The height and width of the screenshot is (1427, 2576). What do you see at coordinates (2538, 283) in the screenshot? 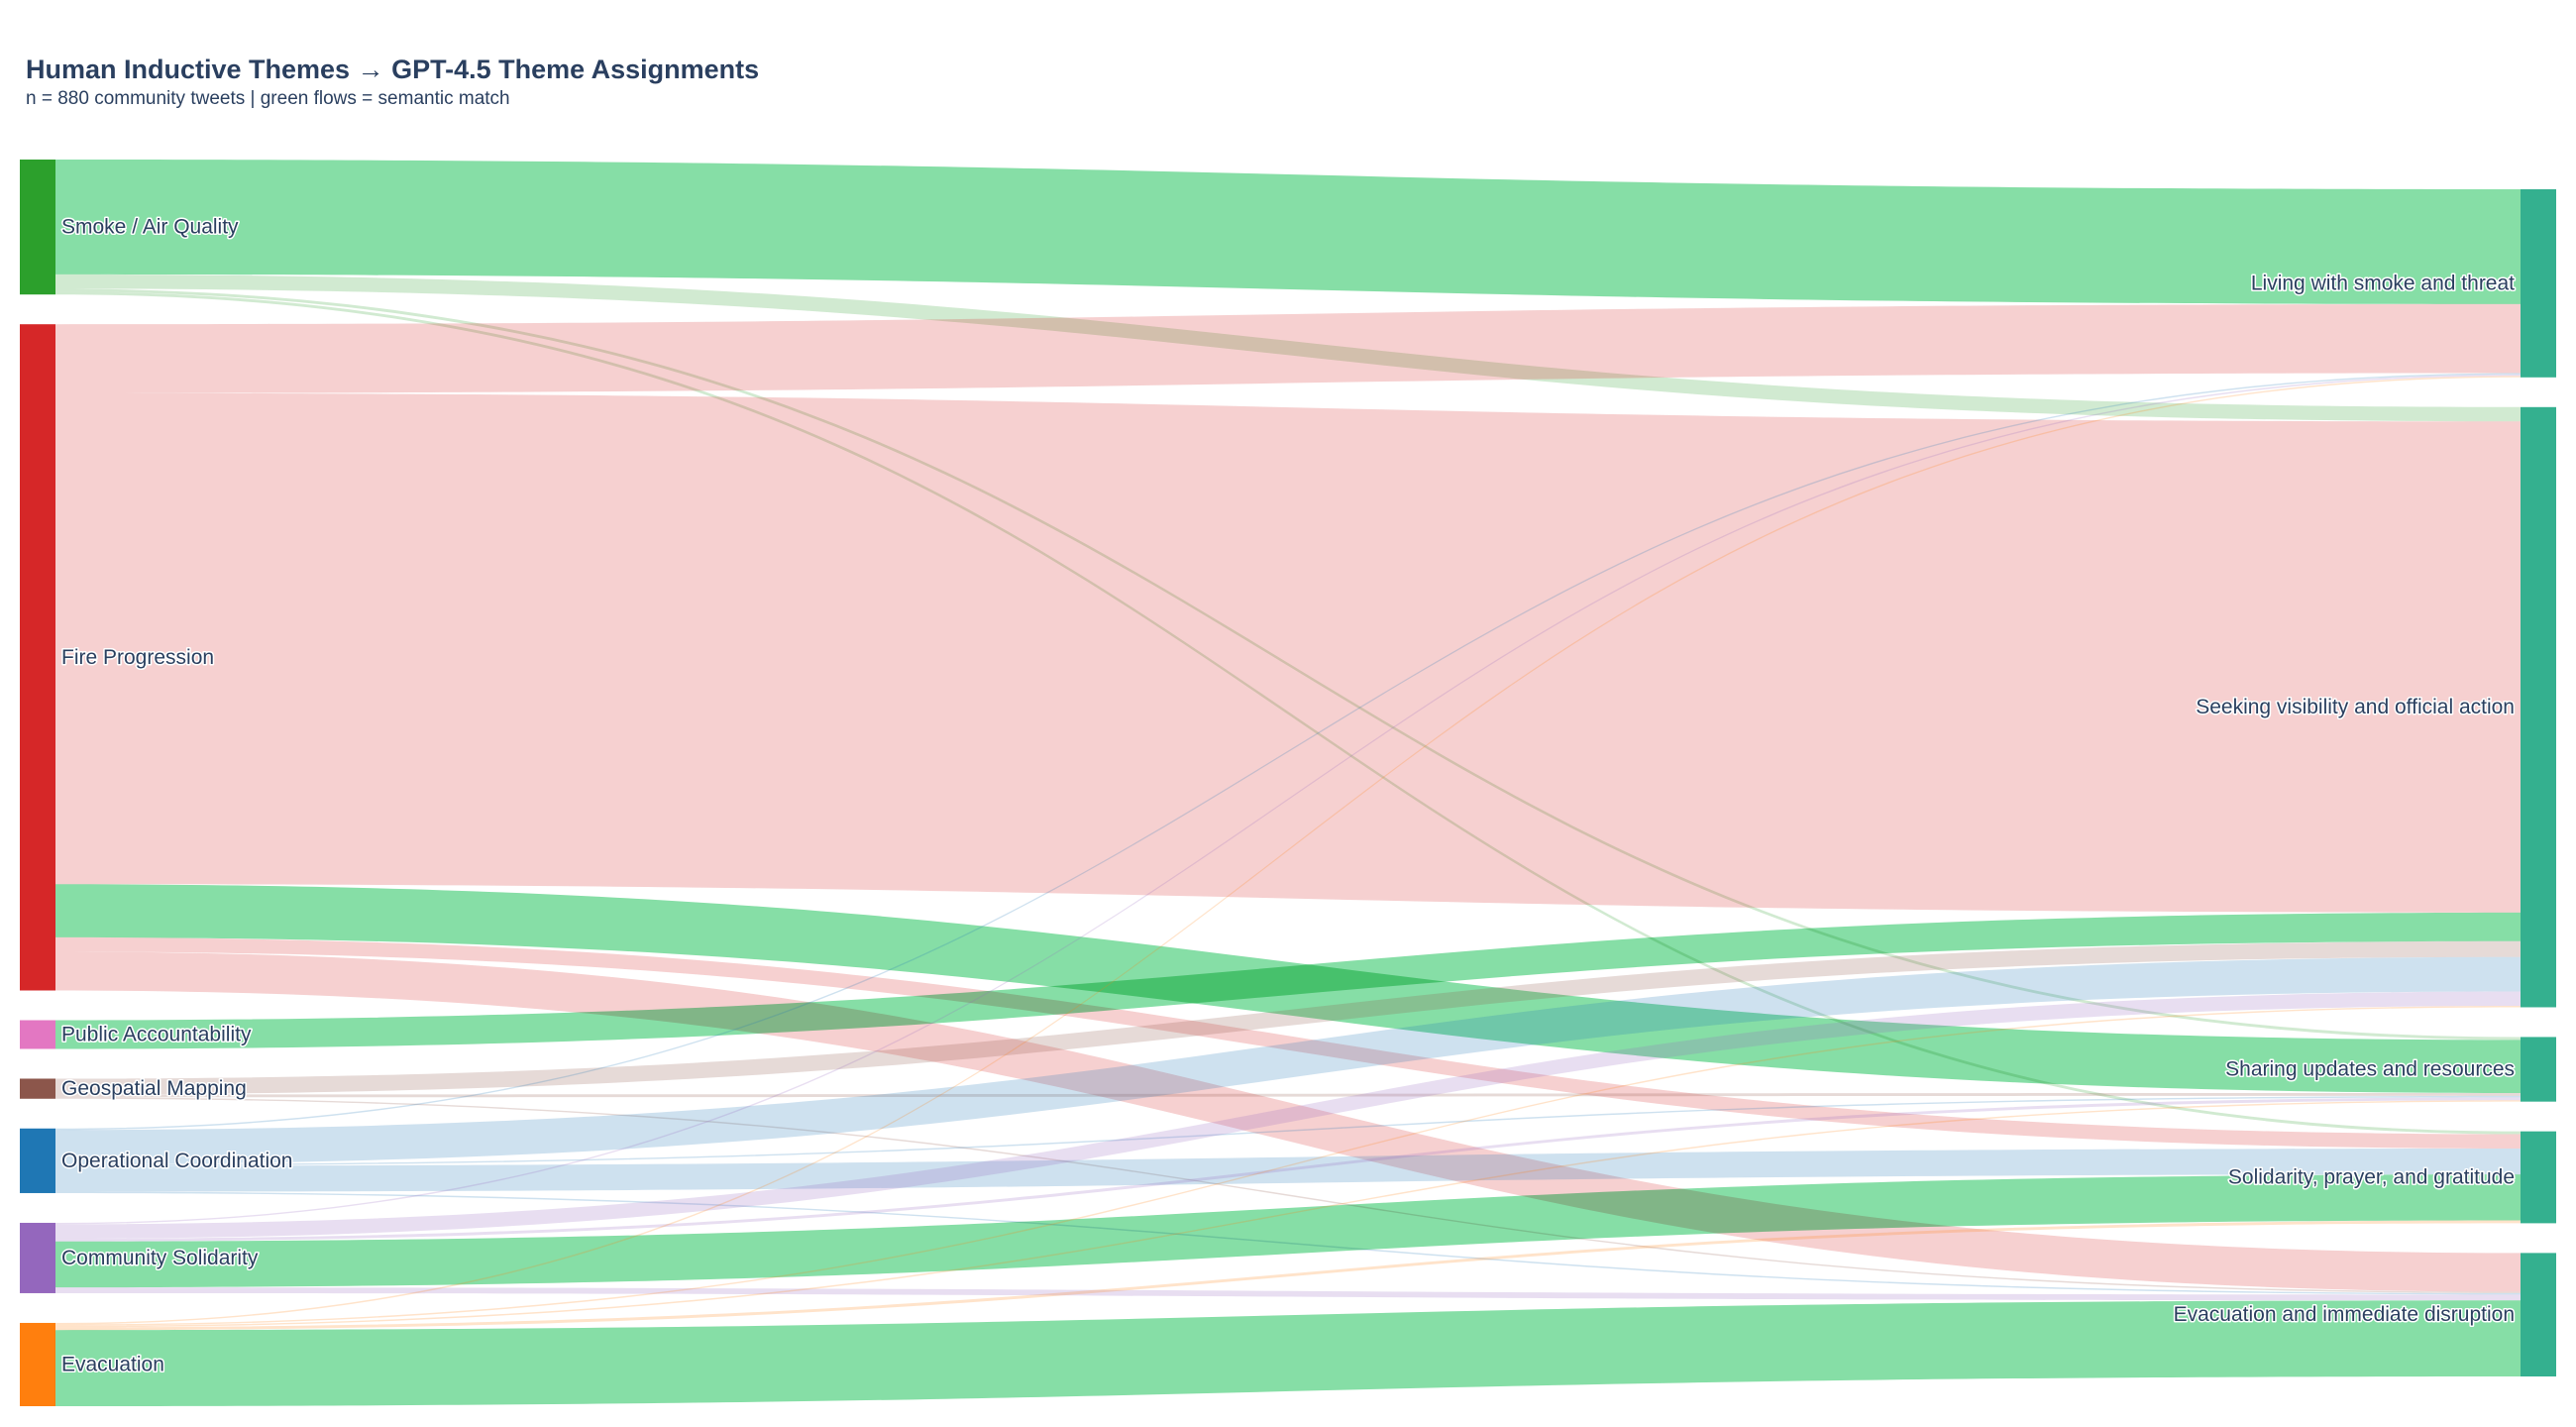
I see `node-living-with-smoke-and-threat` at bounding box center [2538, 283].